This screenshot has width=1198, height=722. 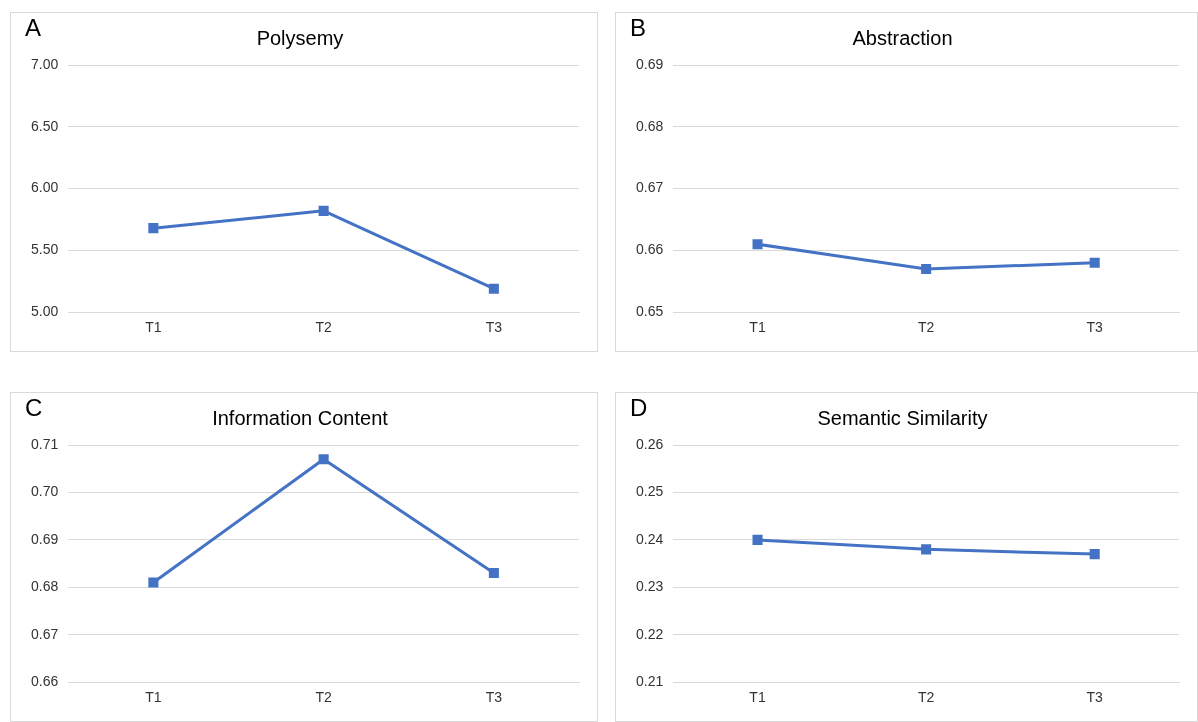 What do you see at coordinates (34, 407) in the screenshot?
I see `text: C` at bounding box center [34, 407].